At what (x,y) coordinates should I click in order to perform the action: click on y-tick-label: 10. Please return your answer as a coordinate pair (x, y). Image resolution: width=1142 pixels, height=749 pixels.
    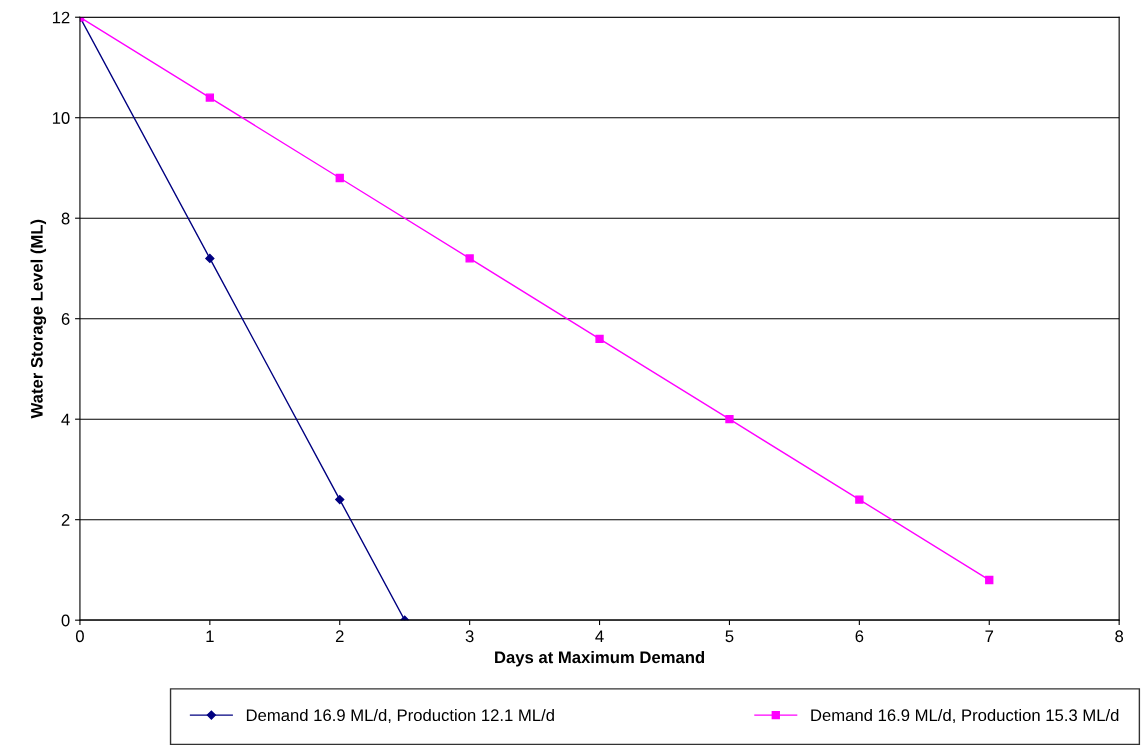
    Looking at the image, I should click on (61, 118).